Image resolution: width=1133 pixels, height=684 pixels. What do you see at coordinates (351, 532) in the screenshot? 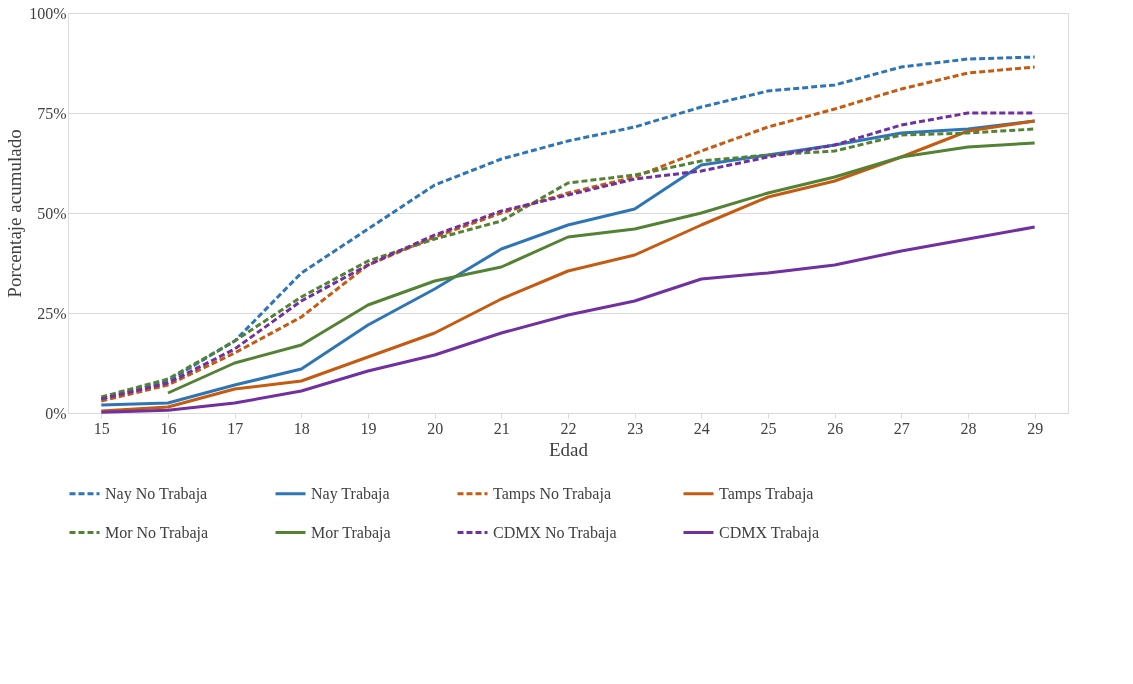
I see `legend-label: Mor Trabaja` at bounding box center [351, 532].